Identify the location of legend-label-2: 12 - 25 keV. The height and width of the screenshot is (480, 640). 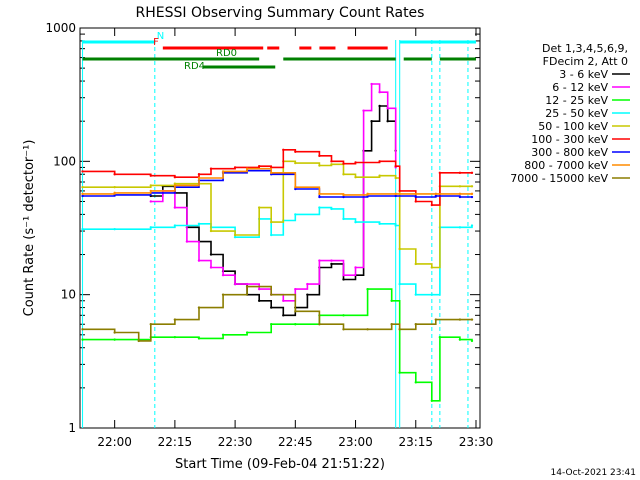
(576, 100).